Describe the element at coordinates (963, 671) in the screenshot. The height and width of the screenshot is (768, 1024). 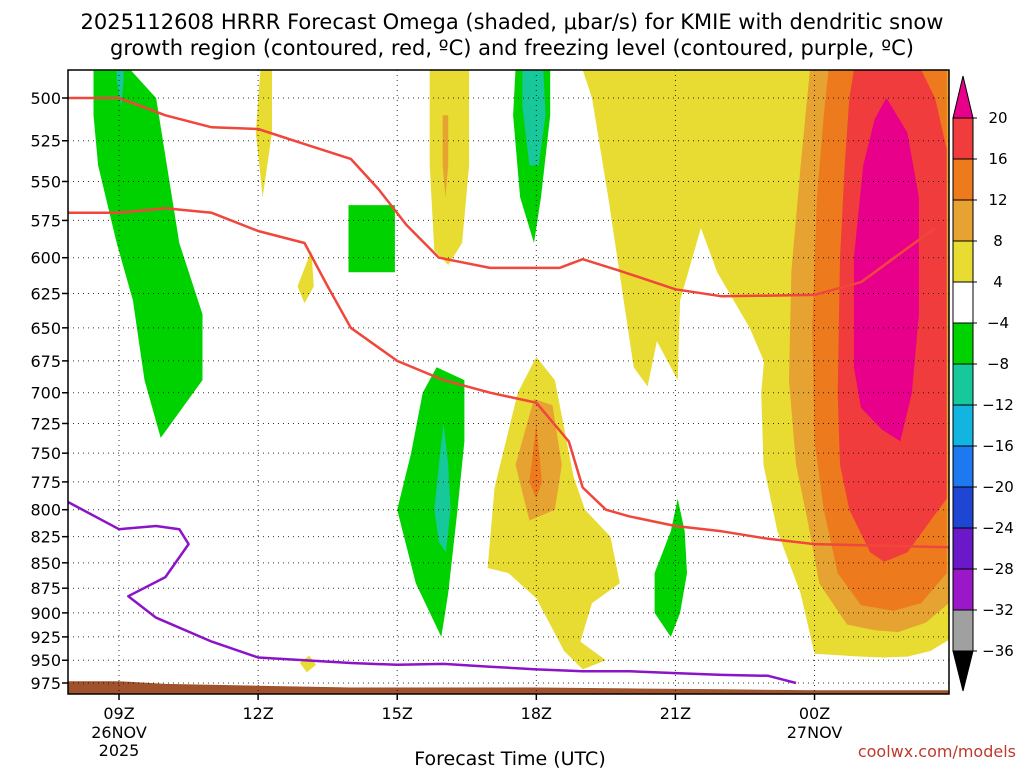
I see `colorbar-bottom-arrow` at that location.